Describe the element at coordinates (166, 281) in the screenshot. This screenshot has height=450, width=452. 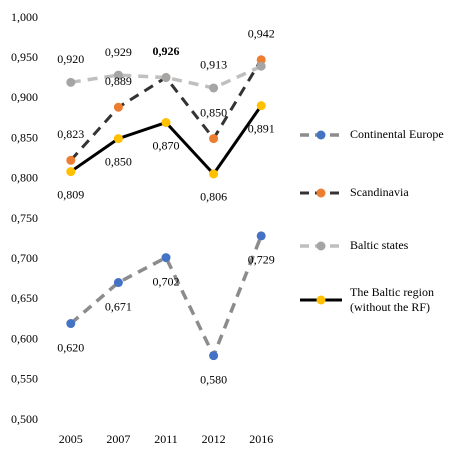
I see `data-label: 0,702` at that location.